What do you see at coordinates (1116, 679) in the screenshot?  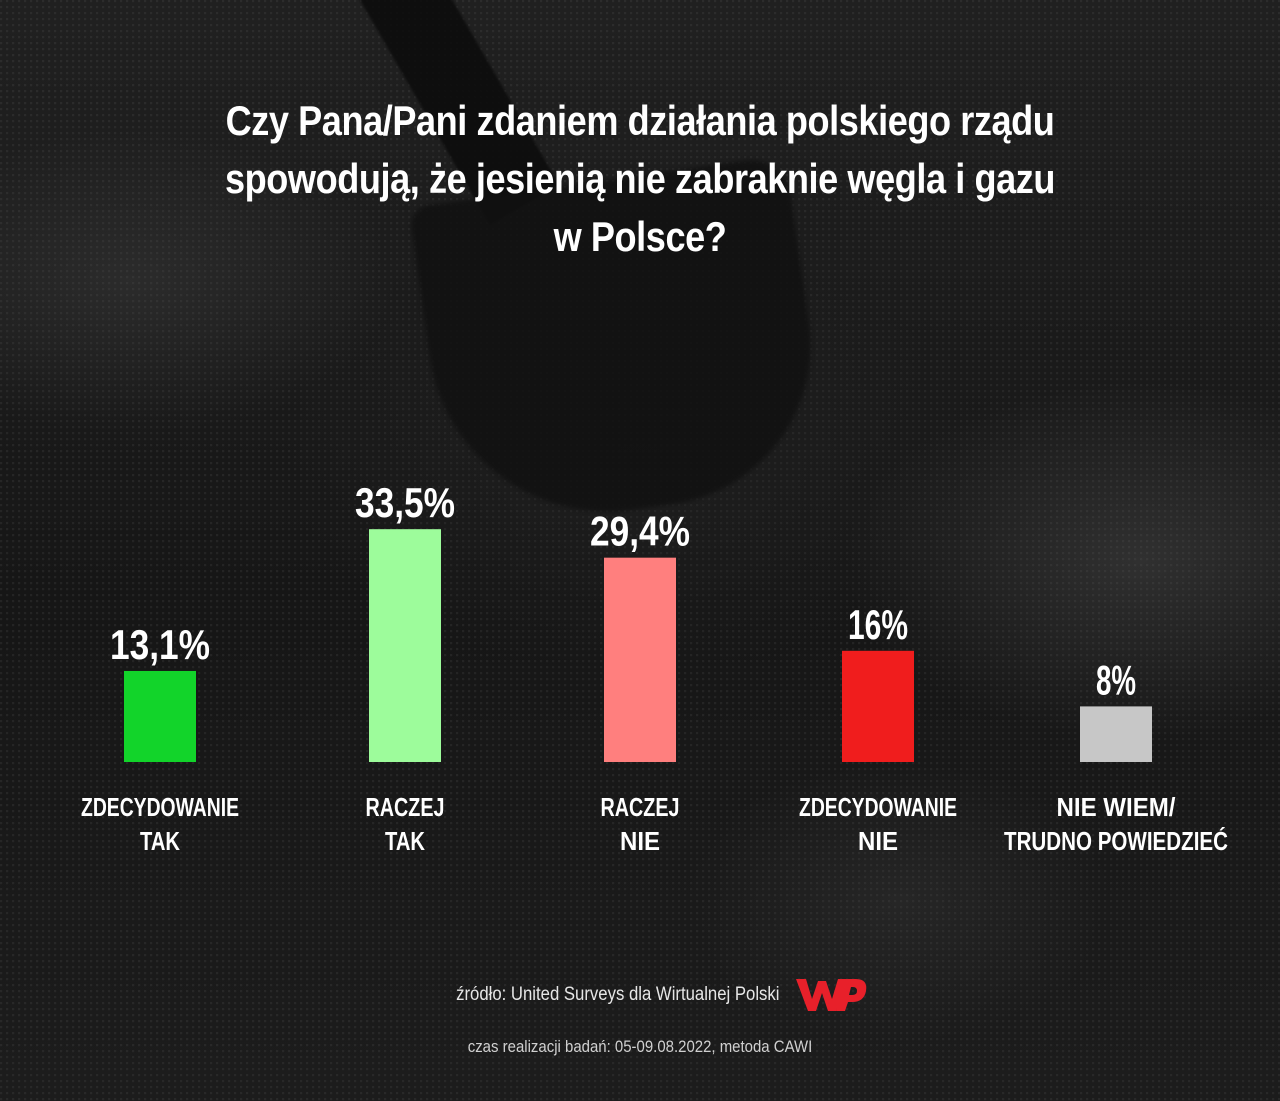 I see `bar-value-label: 8%` at bounding box center [1116, 679].